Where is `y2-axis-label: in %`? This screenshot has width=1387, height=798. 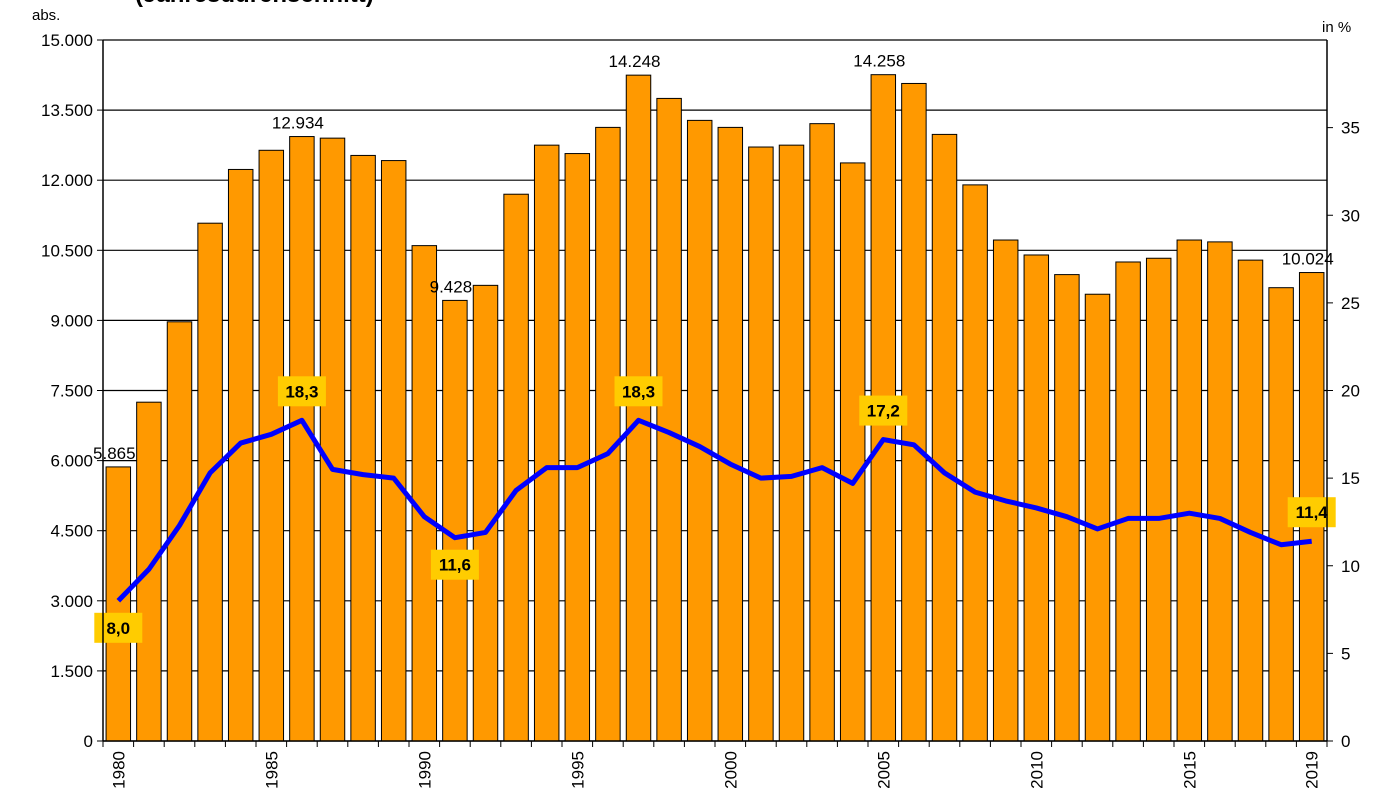
y2-axis-label: in % is located at coordinates (1336, 27).